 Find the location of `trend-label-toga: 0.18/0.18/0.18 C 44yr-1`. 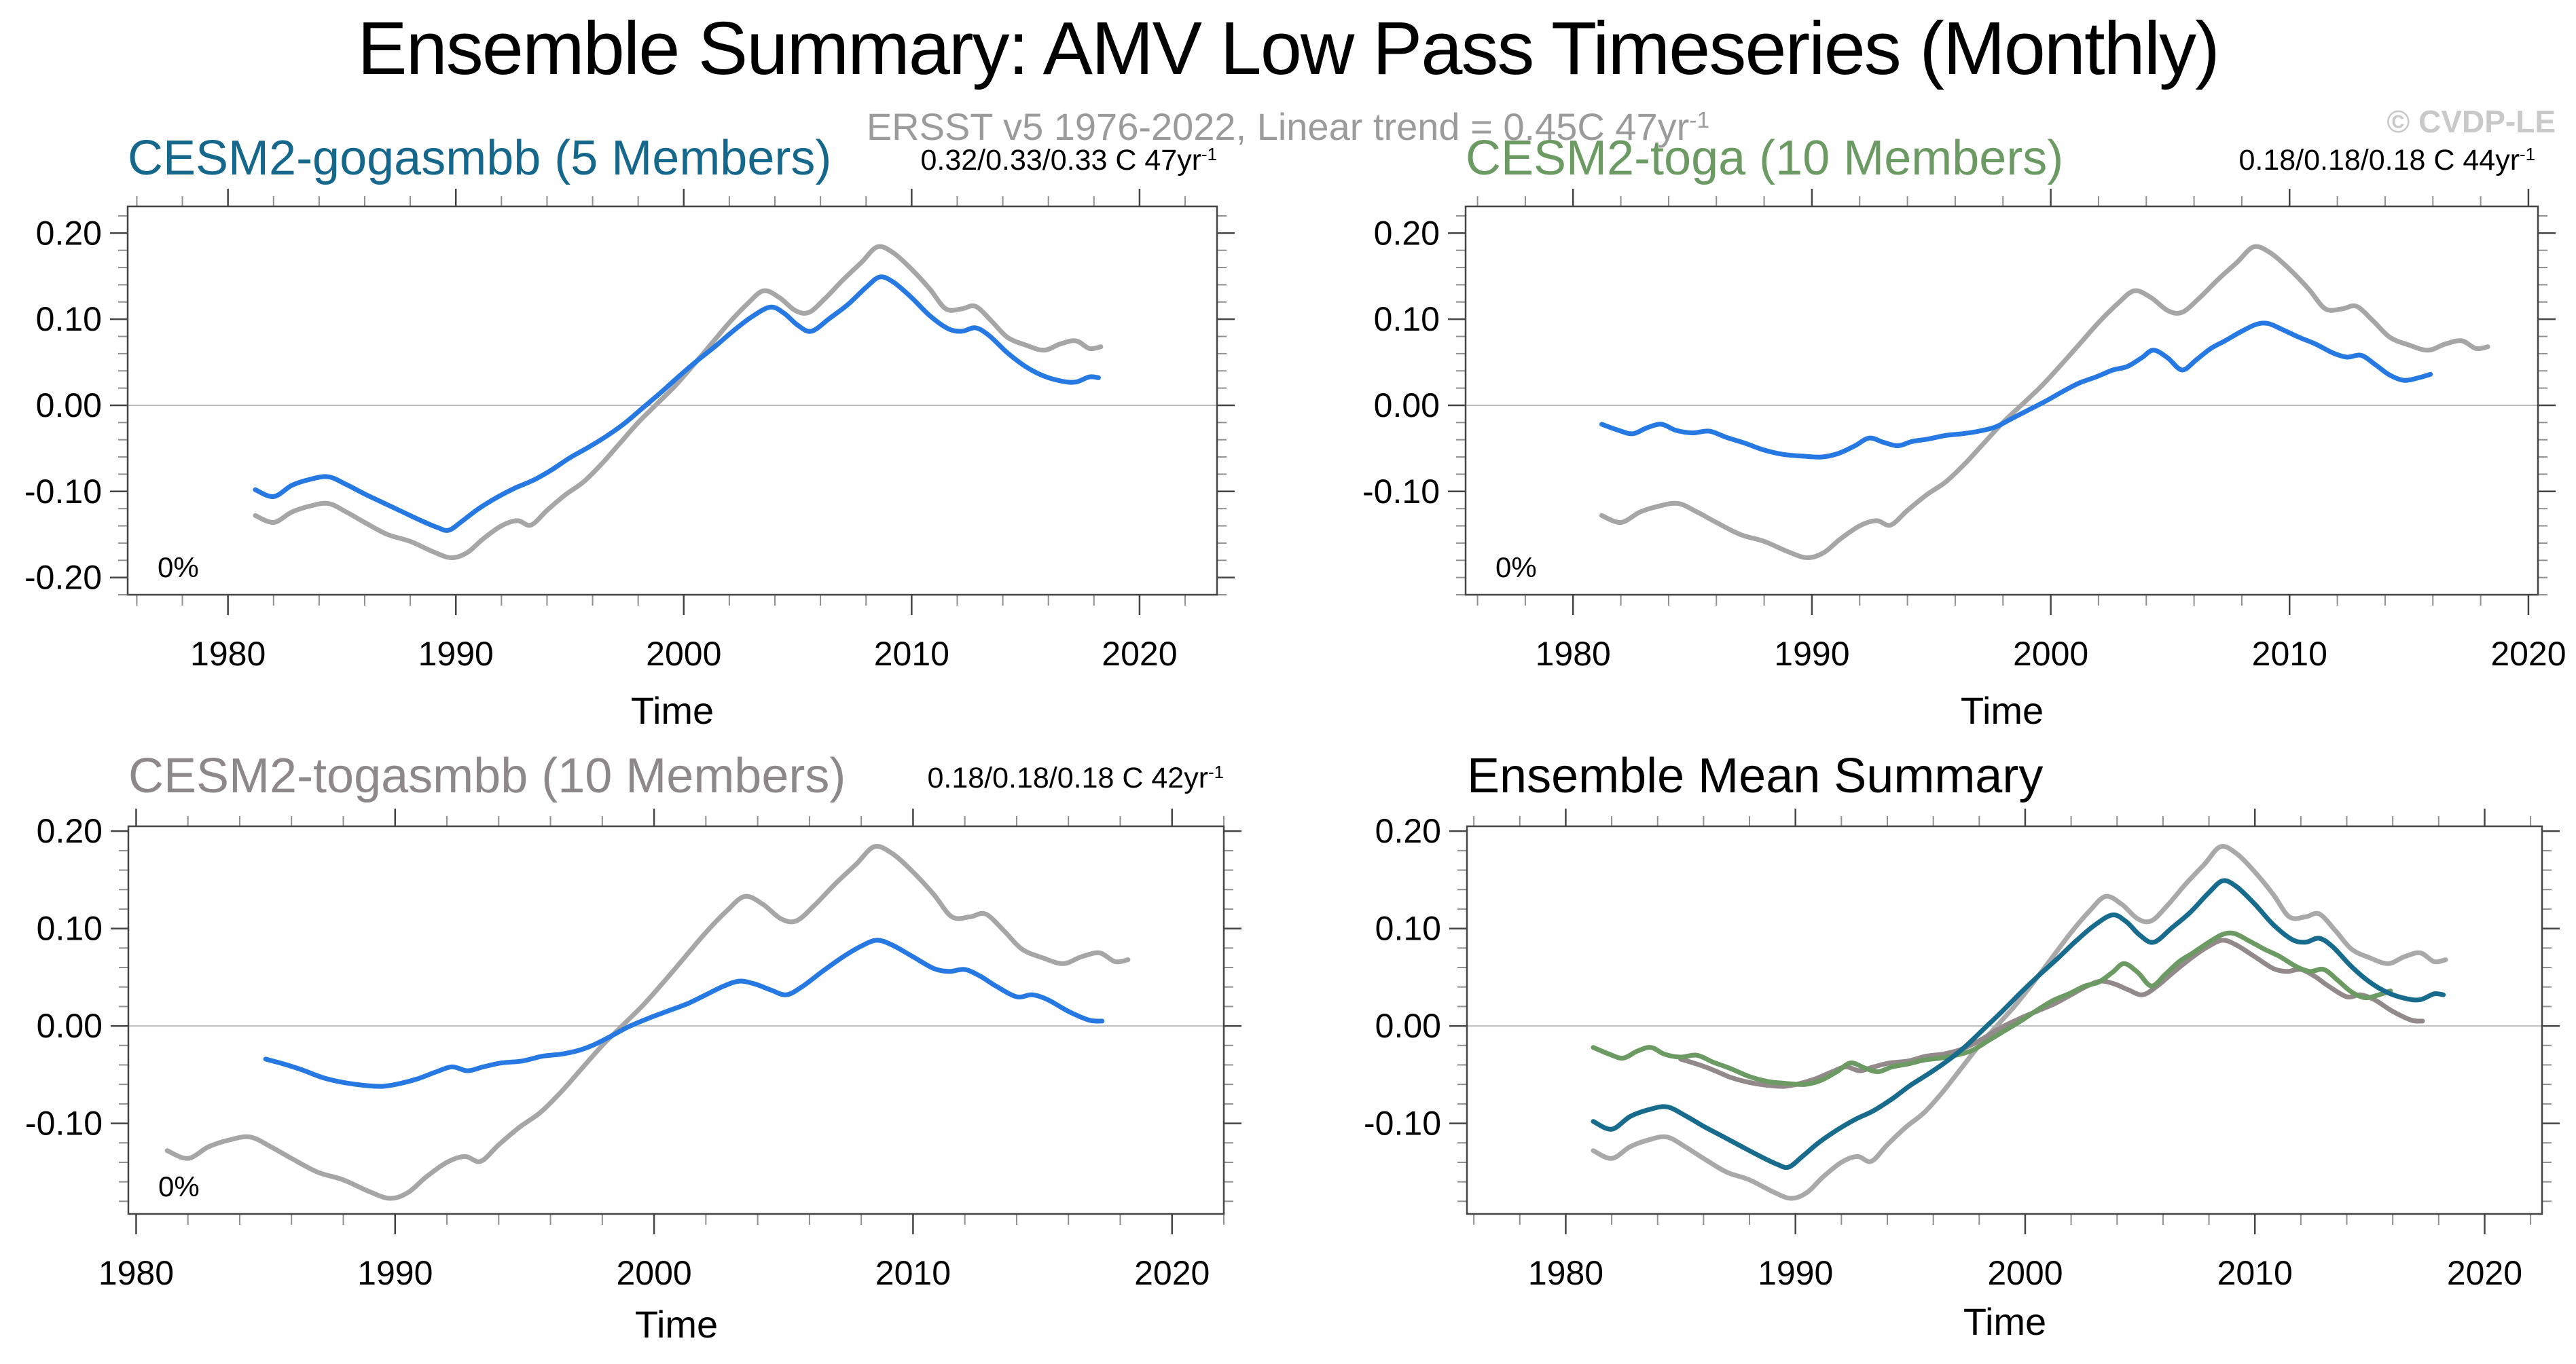

trend-label-toga: 0.18/0.18/0.18 C 44yr-1 is located at coordinates (2386, 161).